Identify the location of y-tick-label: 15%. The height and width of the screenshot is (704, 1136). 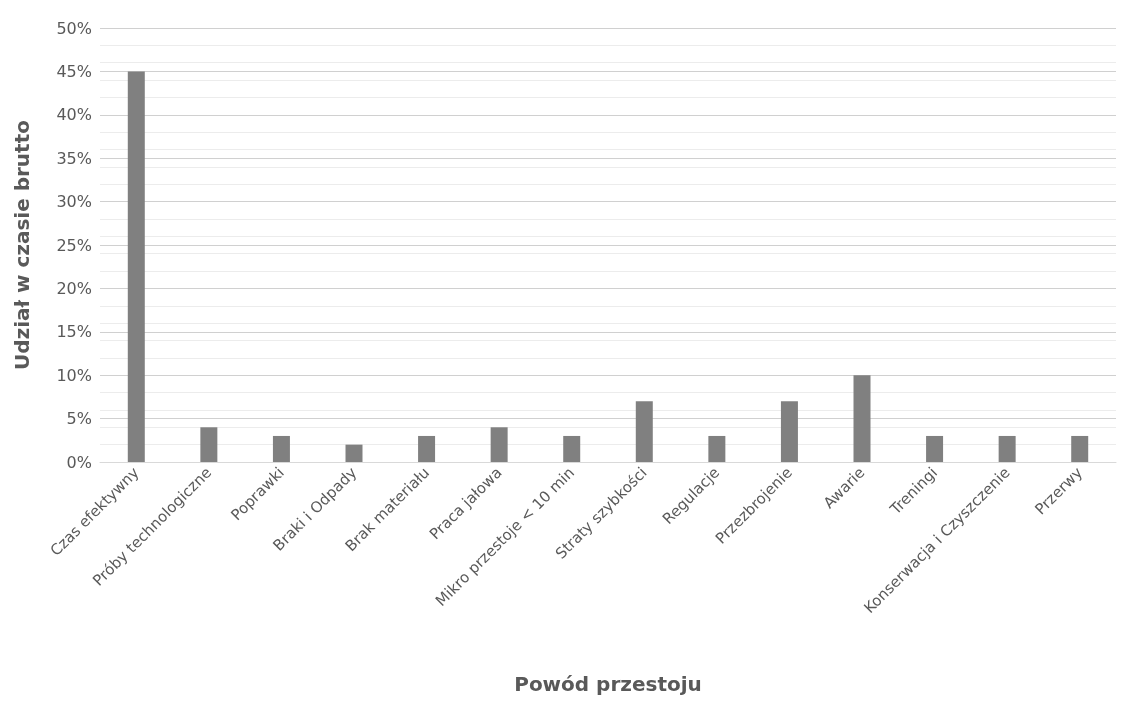
(74, 332).